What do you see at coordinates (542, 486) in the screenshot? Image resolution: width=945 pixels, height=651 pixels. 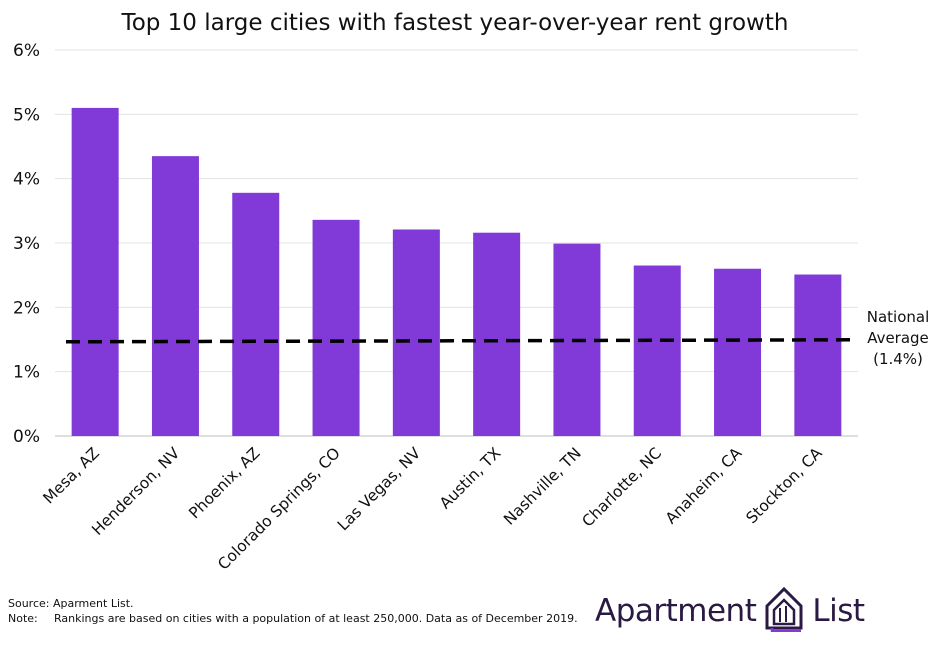 I see `x-tick-label: Nashville, TN` at bounding box center [542, 486].